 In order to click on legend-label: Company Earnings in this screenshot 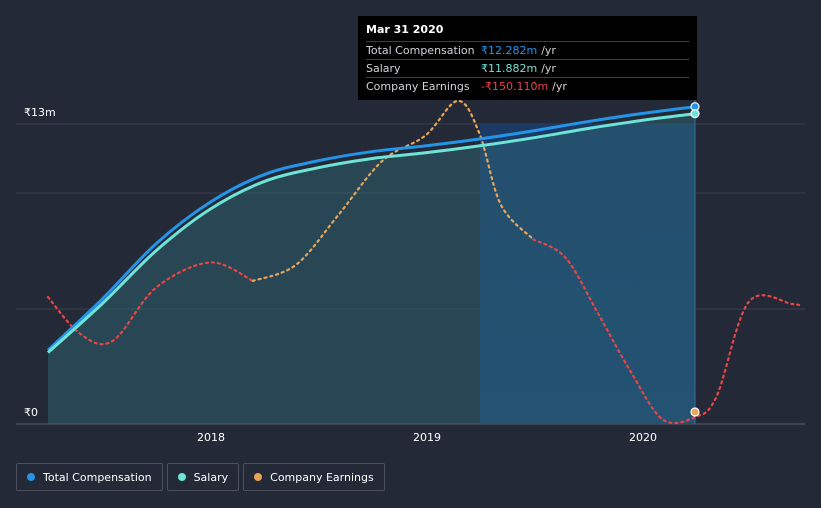, I will do `click(322, 477)`.